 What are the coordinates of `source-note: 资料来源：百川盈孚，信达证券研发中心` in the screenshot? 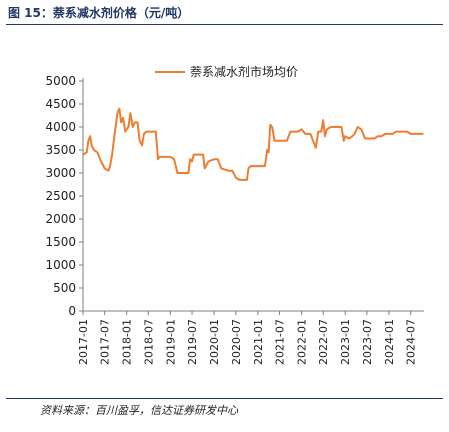 It's located at (139, 410).